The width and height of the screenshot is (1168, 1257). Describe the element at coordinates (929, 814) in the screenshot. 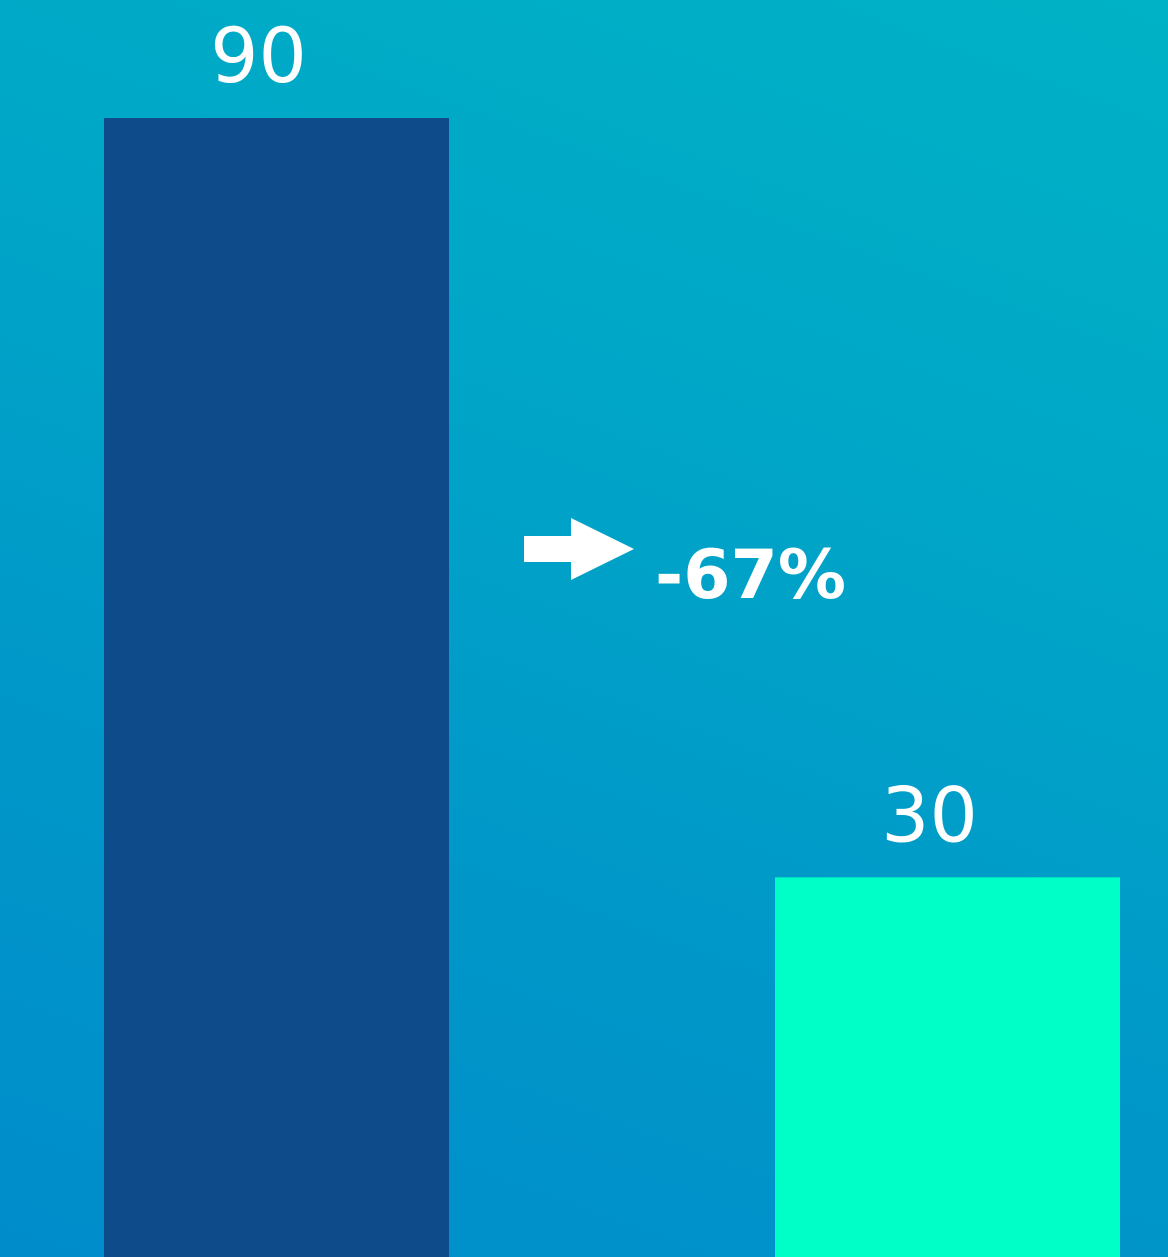

I see `bar-value-label-2: 30` at that location.